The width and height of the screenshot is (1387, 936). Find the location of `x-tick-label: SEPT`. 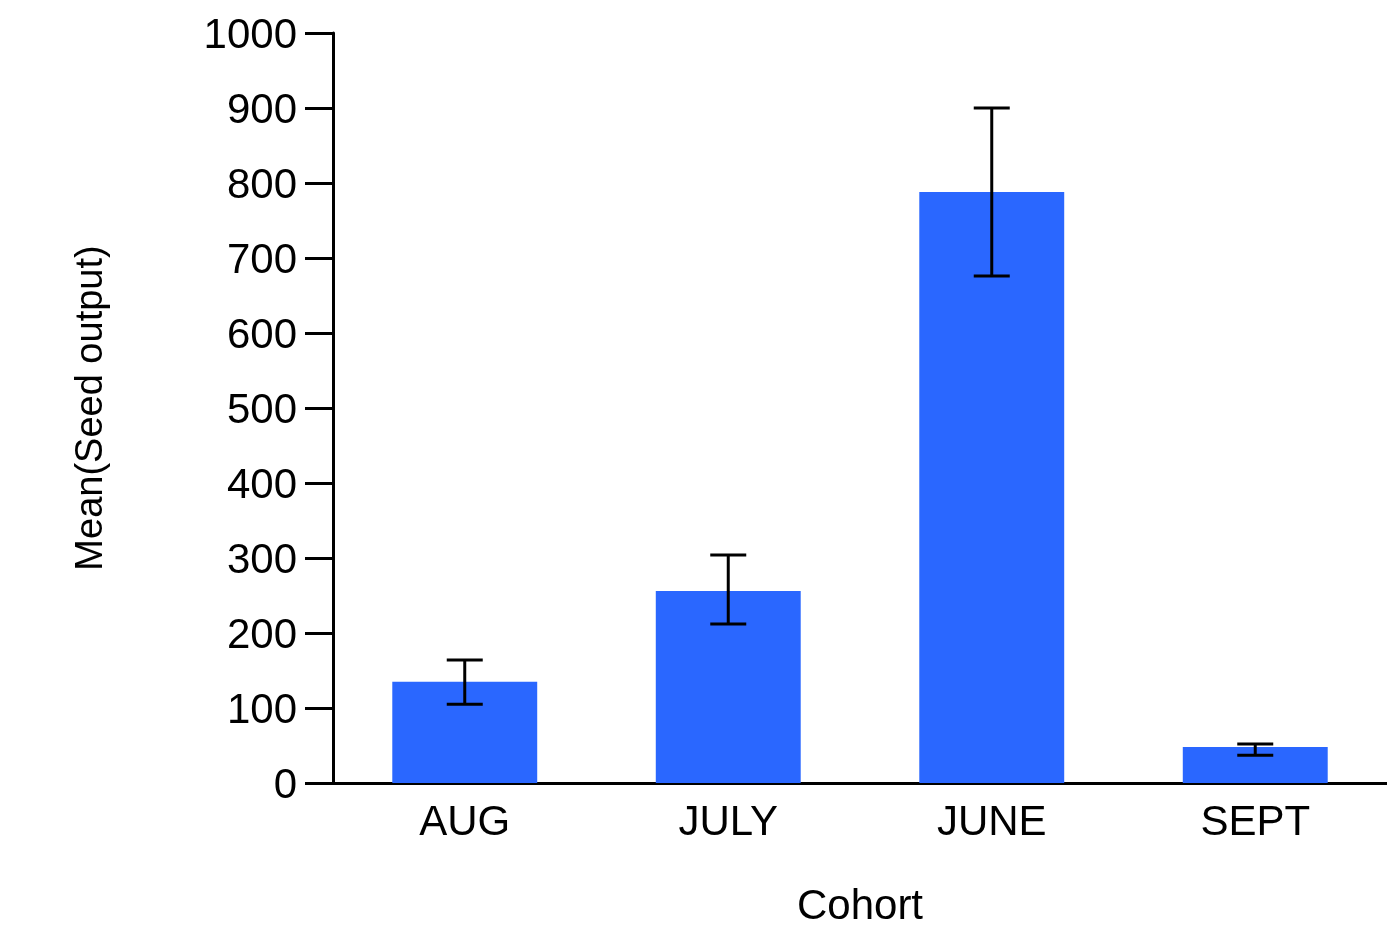

x-tick-label: SEPT is located at coordinates (1255, 820).